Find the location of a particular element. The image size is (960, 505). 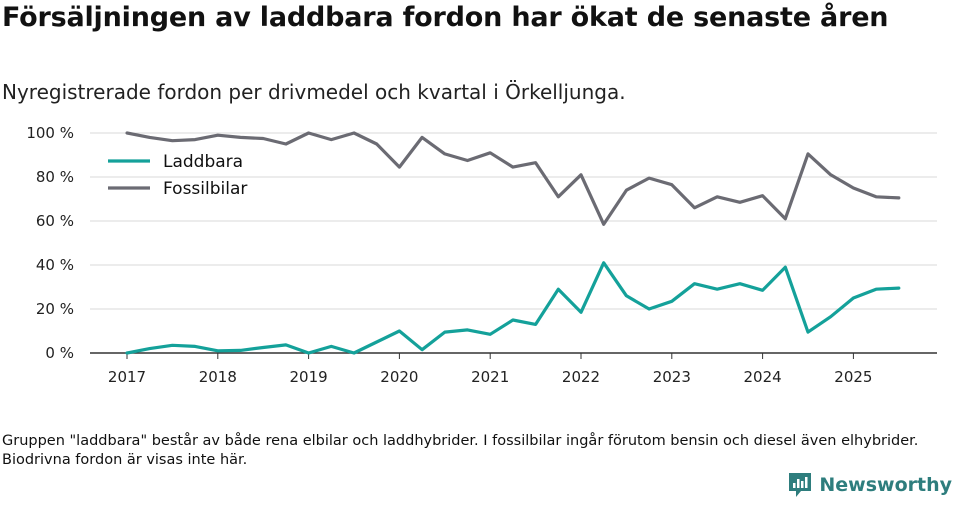

x-tick-label: 2017 is located at coordinates (127, 377).